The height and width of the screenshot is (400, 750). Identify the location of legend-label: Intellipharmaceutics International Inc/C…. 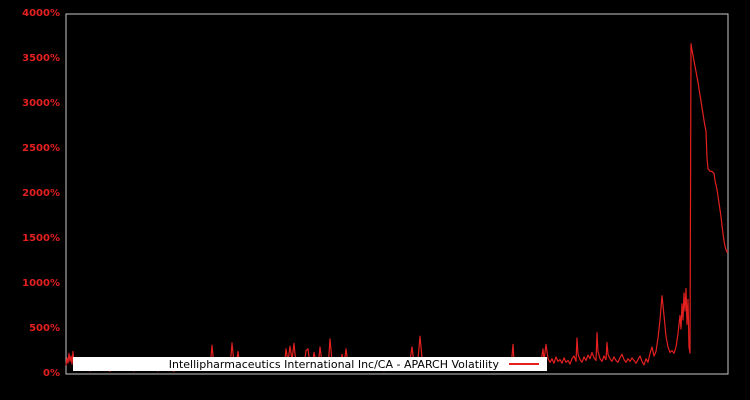
(333, 364).